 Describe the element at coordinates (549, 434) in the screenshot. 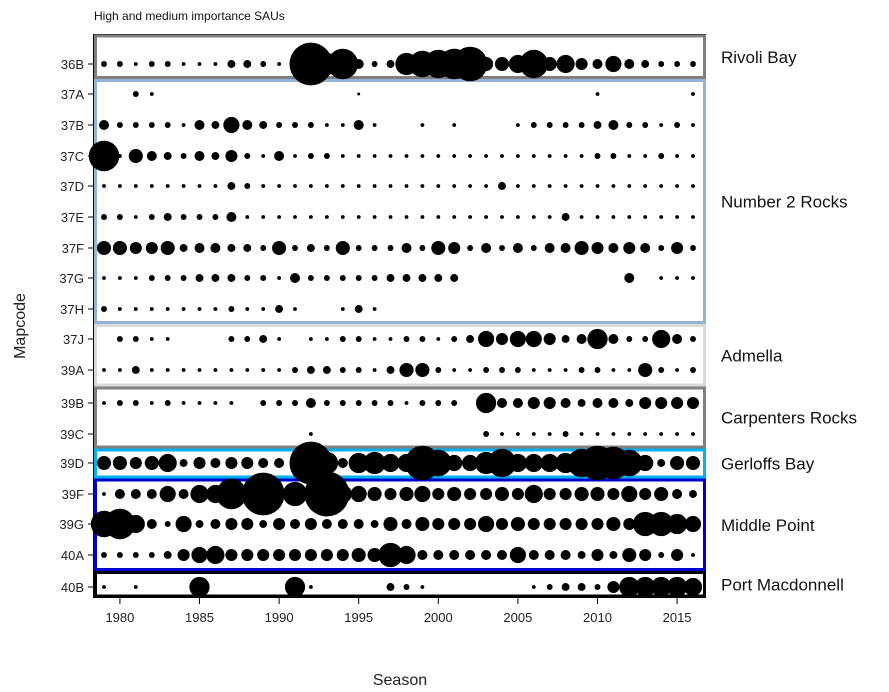

I see `bubble-39C-2007` at that location.